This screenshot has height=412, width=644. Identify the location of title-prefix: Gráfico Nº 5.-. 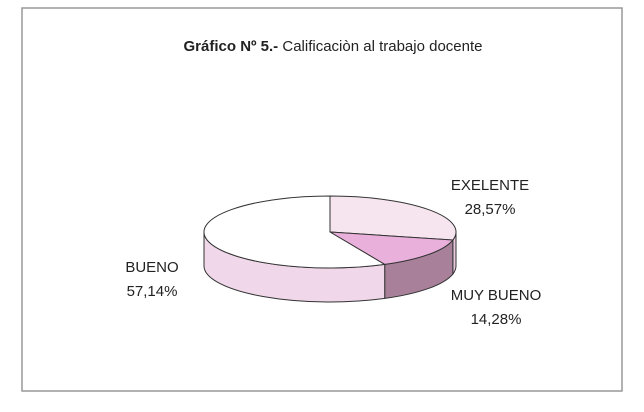
(231, 46).